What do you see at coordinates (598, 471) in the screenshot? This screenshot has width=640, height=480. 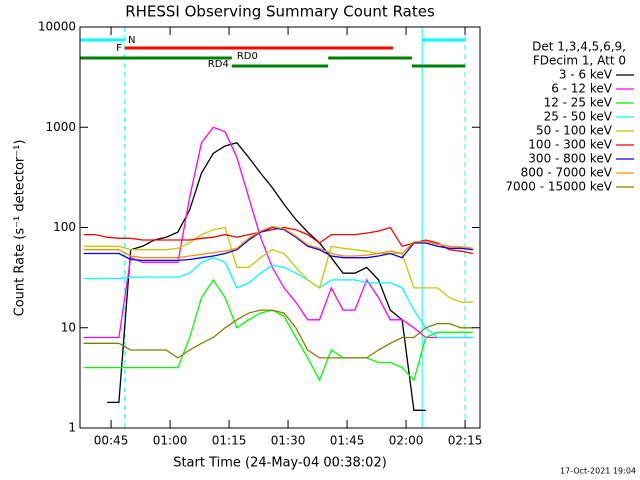 I see `footer: 17-Oct-2021 19:04` at bounding box center [598, 471].